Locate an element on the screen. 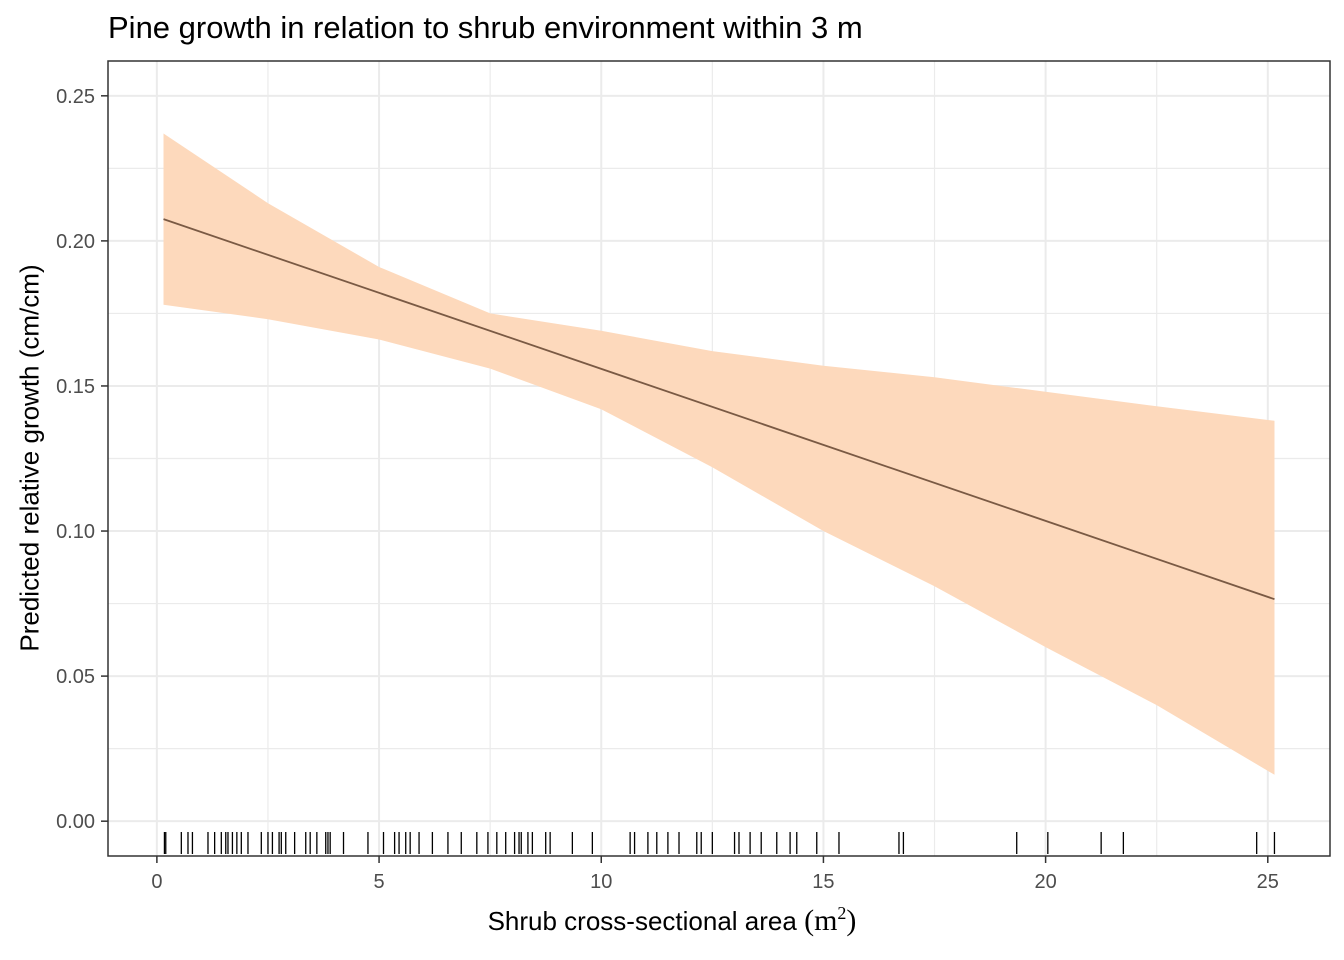 The image size is (1344, 960). y-axis-label: Predicted relative growth (cm/cm) is located at coordinates (29, 458).